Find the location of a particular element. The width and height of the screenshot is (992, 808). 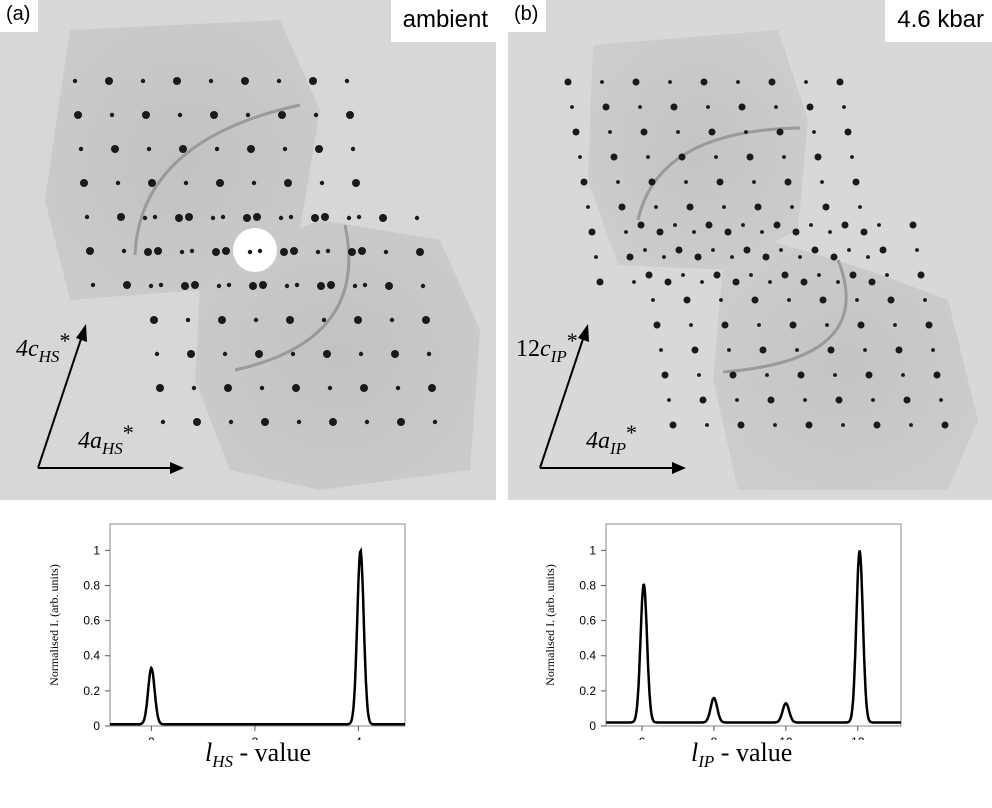

y-tick-label: 0 is located at coordinates (592, 726).